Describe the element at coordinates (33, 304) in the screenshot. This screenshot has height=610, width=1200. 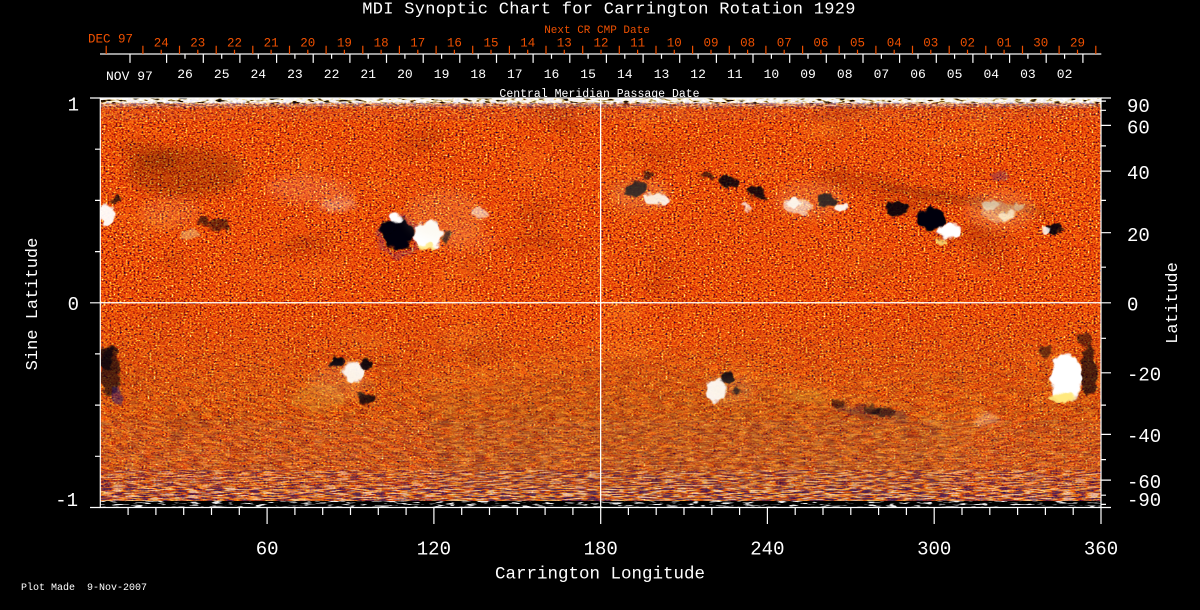
I see `svg-text: Sine Latitude` at that location.